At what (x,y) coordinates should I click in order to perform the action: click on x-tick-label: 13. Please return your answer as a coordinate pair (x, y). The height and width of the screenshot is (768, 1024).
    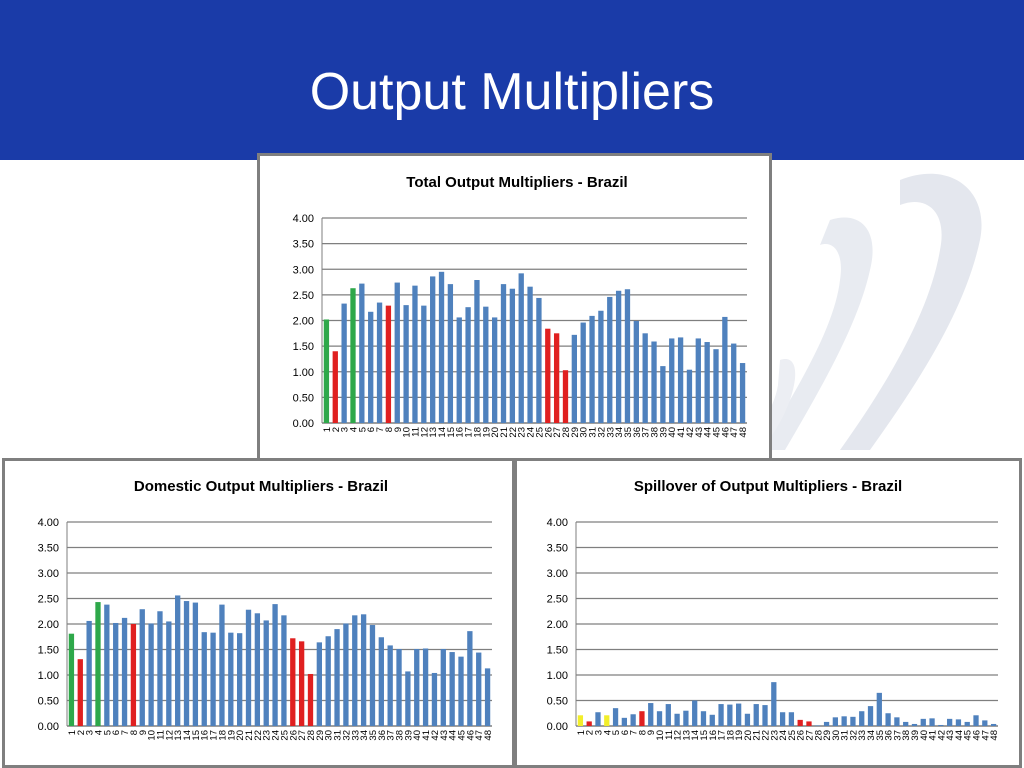
    Looking at the image, I should click on (686, 735).